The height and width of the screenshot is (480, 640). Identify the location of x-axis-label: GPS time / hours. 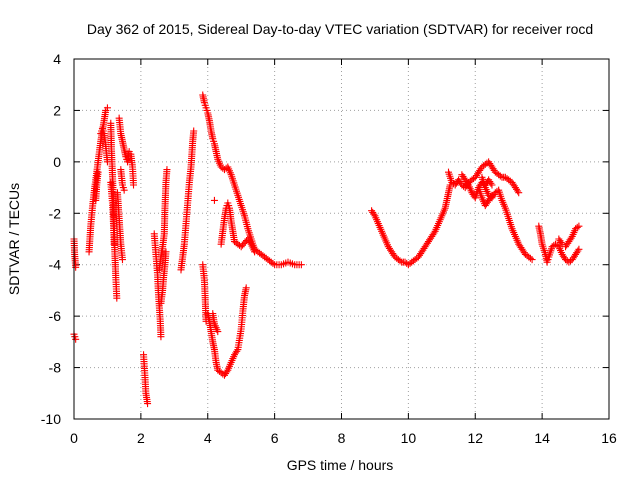
(340, 465).